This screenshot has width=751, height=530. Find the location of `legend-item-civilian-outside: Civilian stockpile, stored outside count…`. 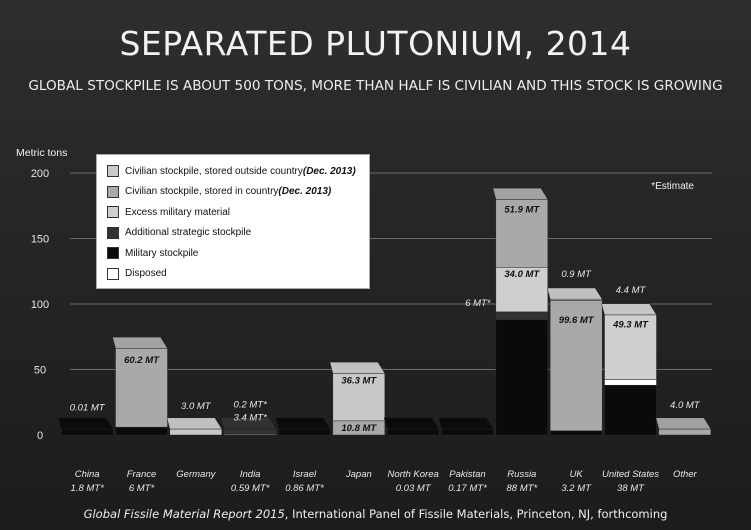

legend-item-civilian-outside: Civilian stockpile, stored outside count… is located at coordinates (238, 171).